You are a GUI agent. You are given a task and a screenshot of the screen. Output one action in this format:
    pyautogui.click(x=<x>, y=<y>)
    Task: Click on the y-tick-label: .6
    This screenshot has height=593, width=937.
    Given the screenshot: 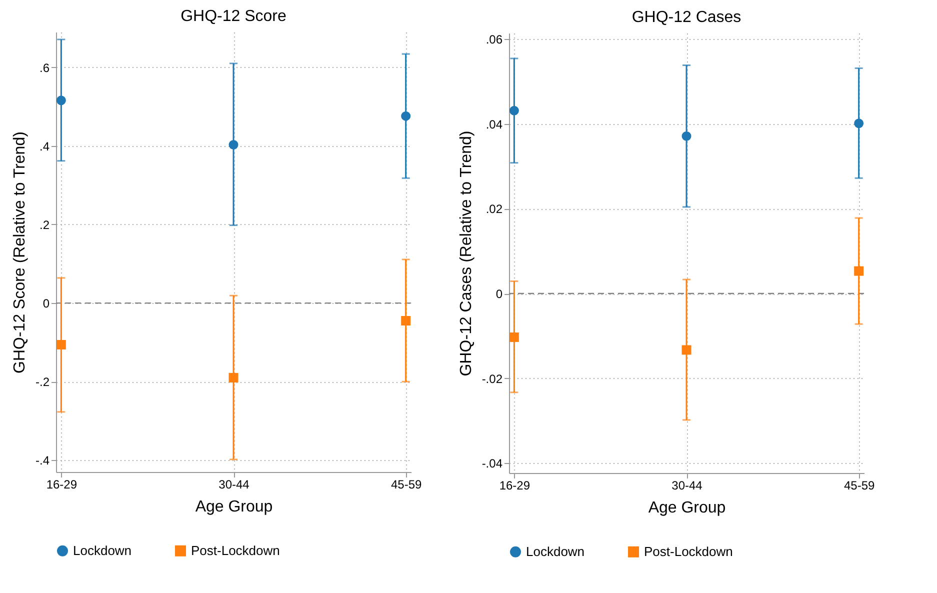 What is the action you would take?
    pyautogui.click(x=44, y=67)
    